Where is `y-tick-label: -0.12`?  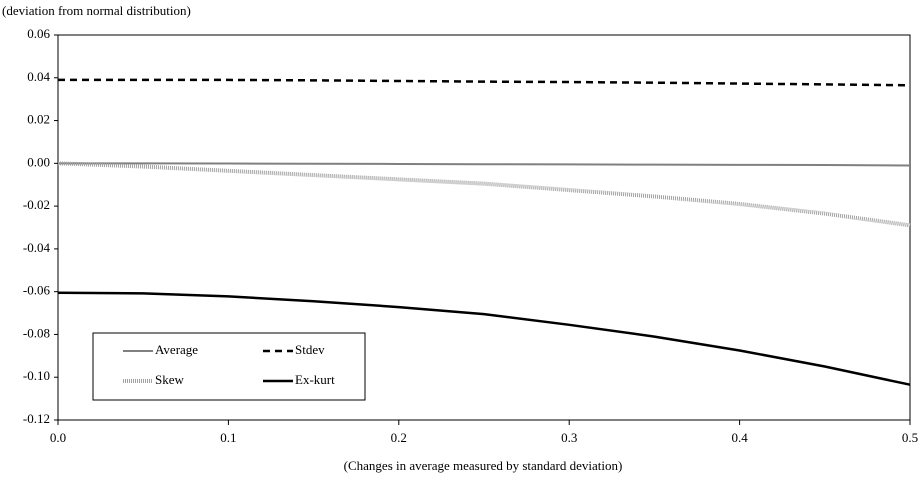 y-tick-label: -0.12 is located at coordinates (36, 418).